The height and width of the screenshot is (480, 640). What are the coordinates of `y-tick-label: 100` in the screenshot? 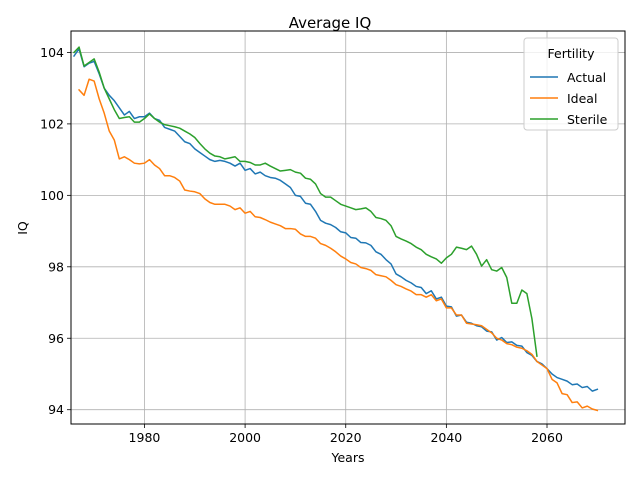 It's located at (52, 195).